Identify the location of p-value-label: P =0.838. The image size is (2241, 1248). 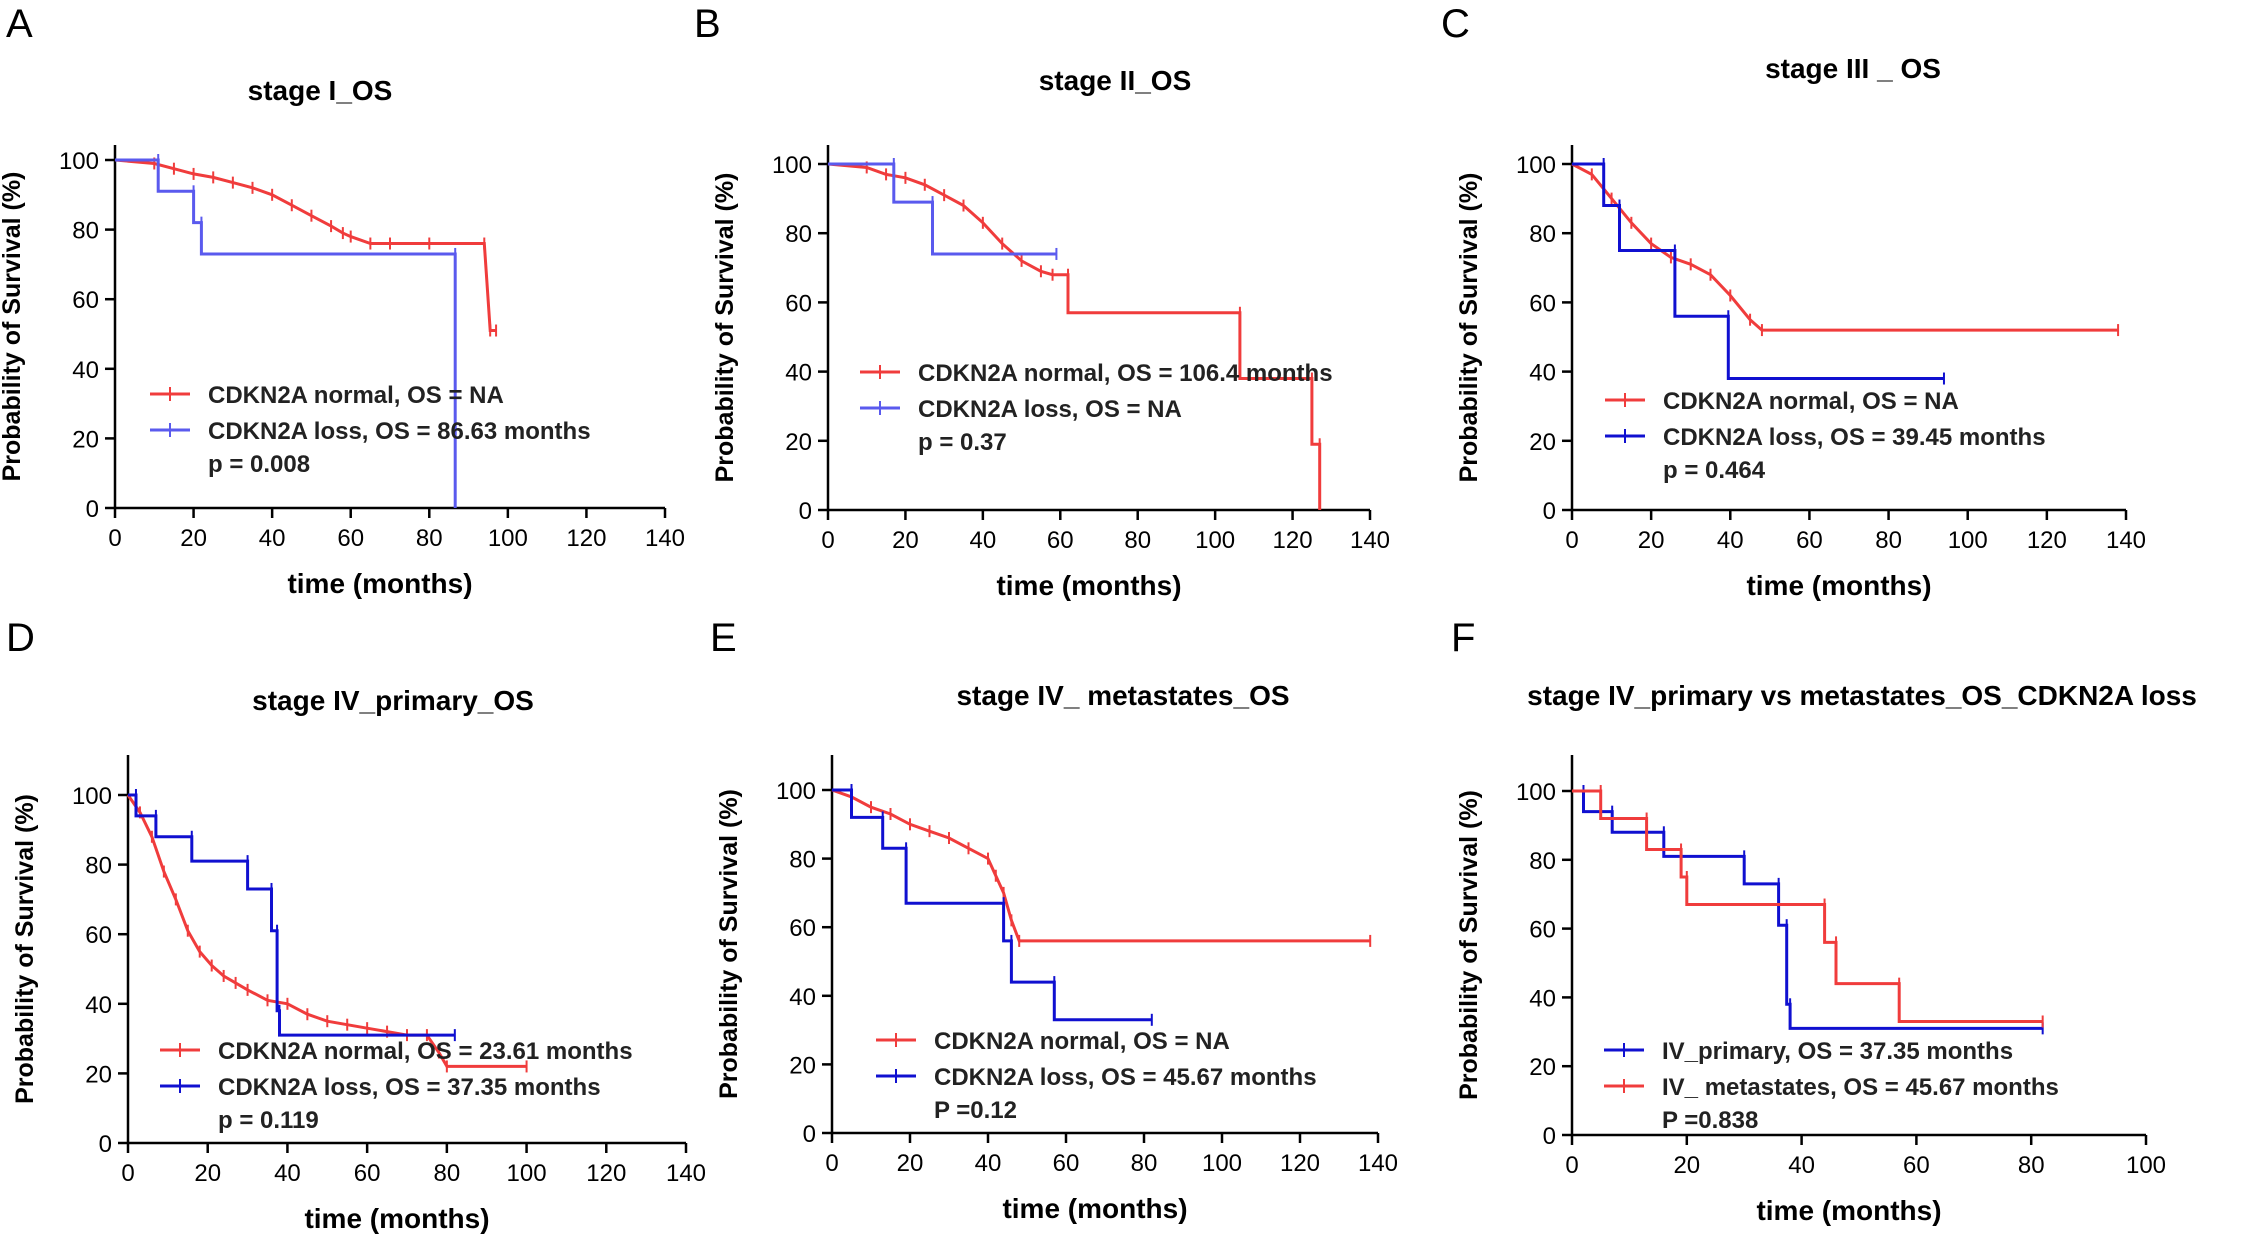
(1710, 1120).